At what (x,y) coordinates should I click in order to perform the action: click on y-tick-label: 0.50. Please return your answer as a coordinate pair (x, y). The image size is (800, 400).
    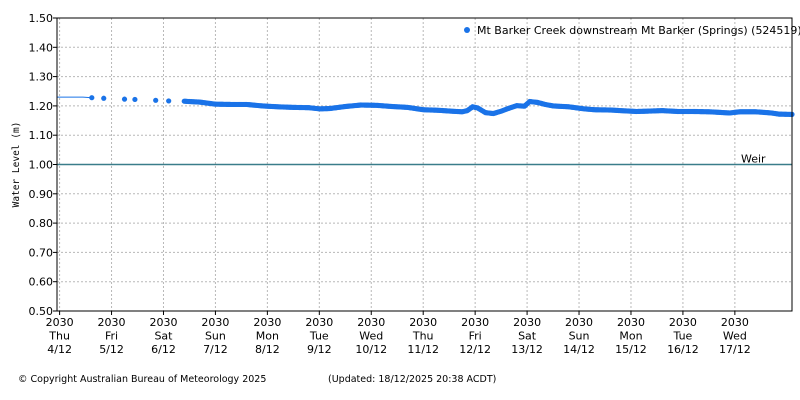
    Looking at the image, I should click on (41, 311).